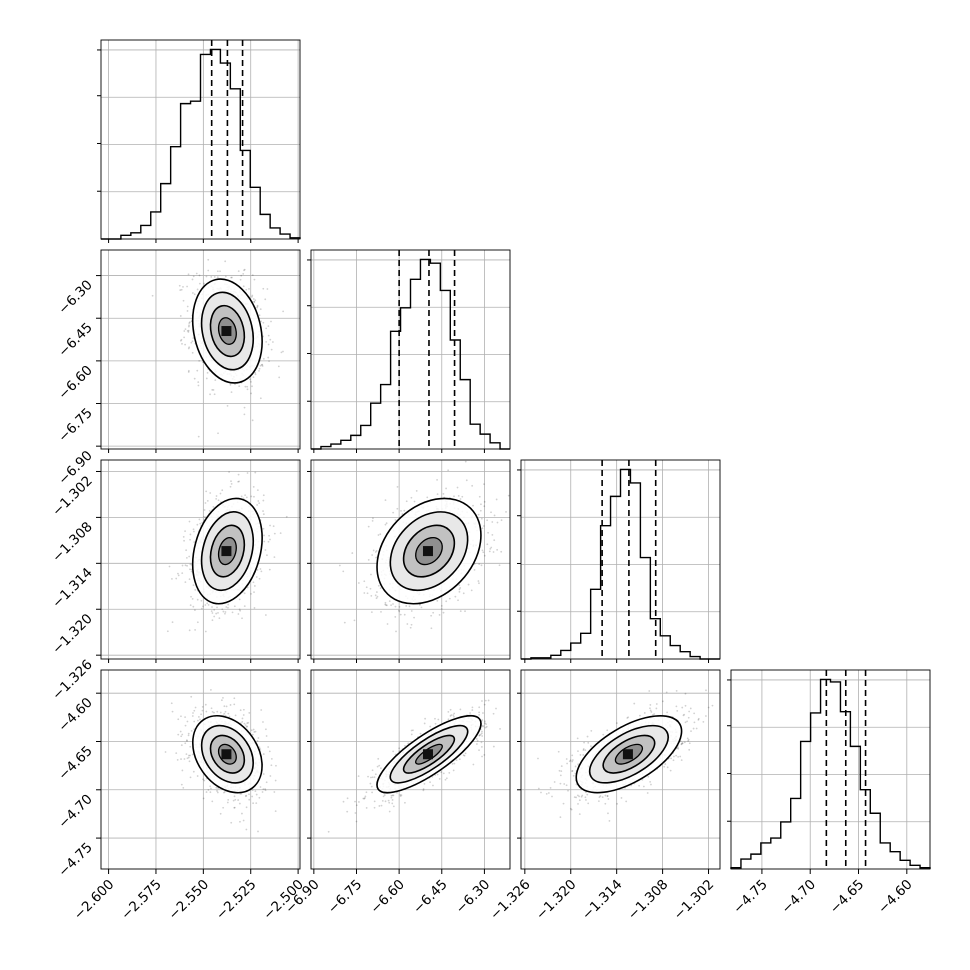  I want to click on histogram-panel-p1, so click(409, 349).